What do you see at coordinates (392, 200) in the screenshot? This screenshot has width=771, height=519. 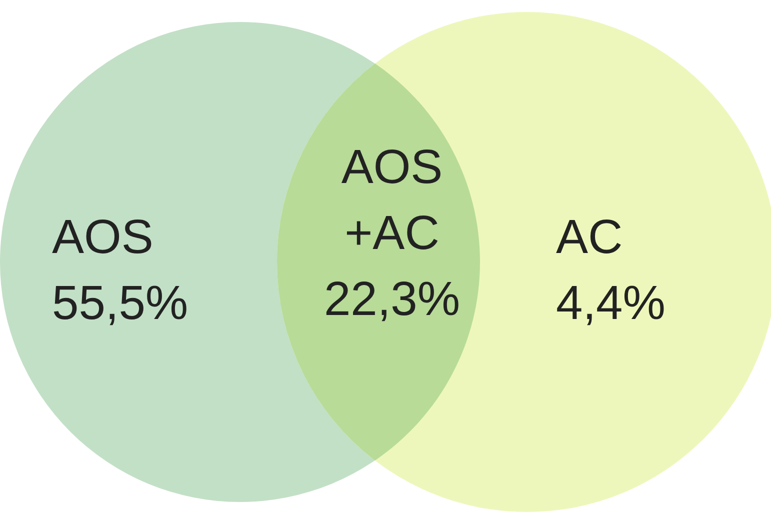 I see `category-label: AOS +AC` at bounding box center [392, 200].